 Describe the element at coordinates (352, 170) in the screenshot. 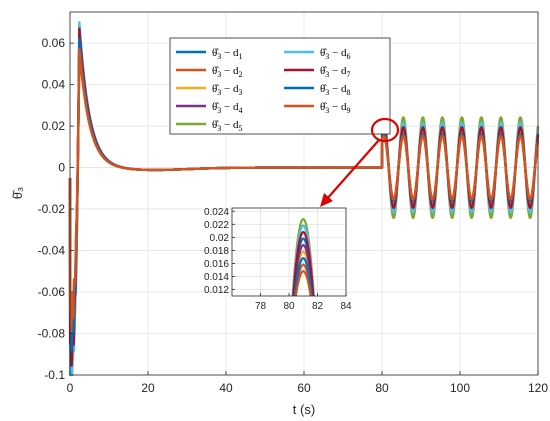

I see `zoom-arrow-line` at that location.